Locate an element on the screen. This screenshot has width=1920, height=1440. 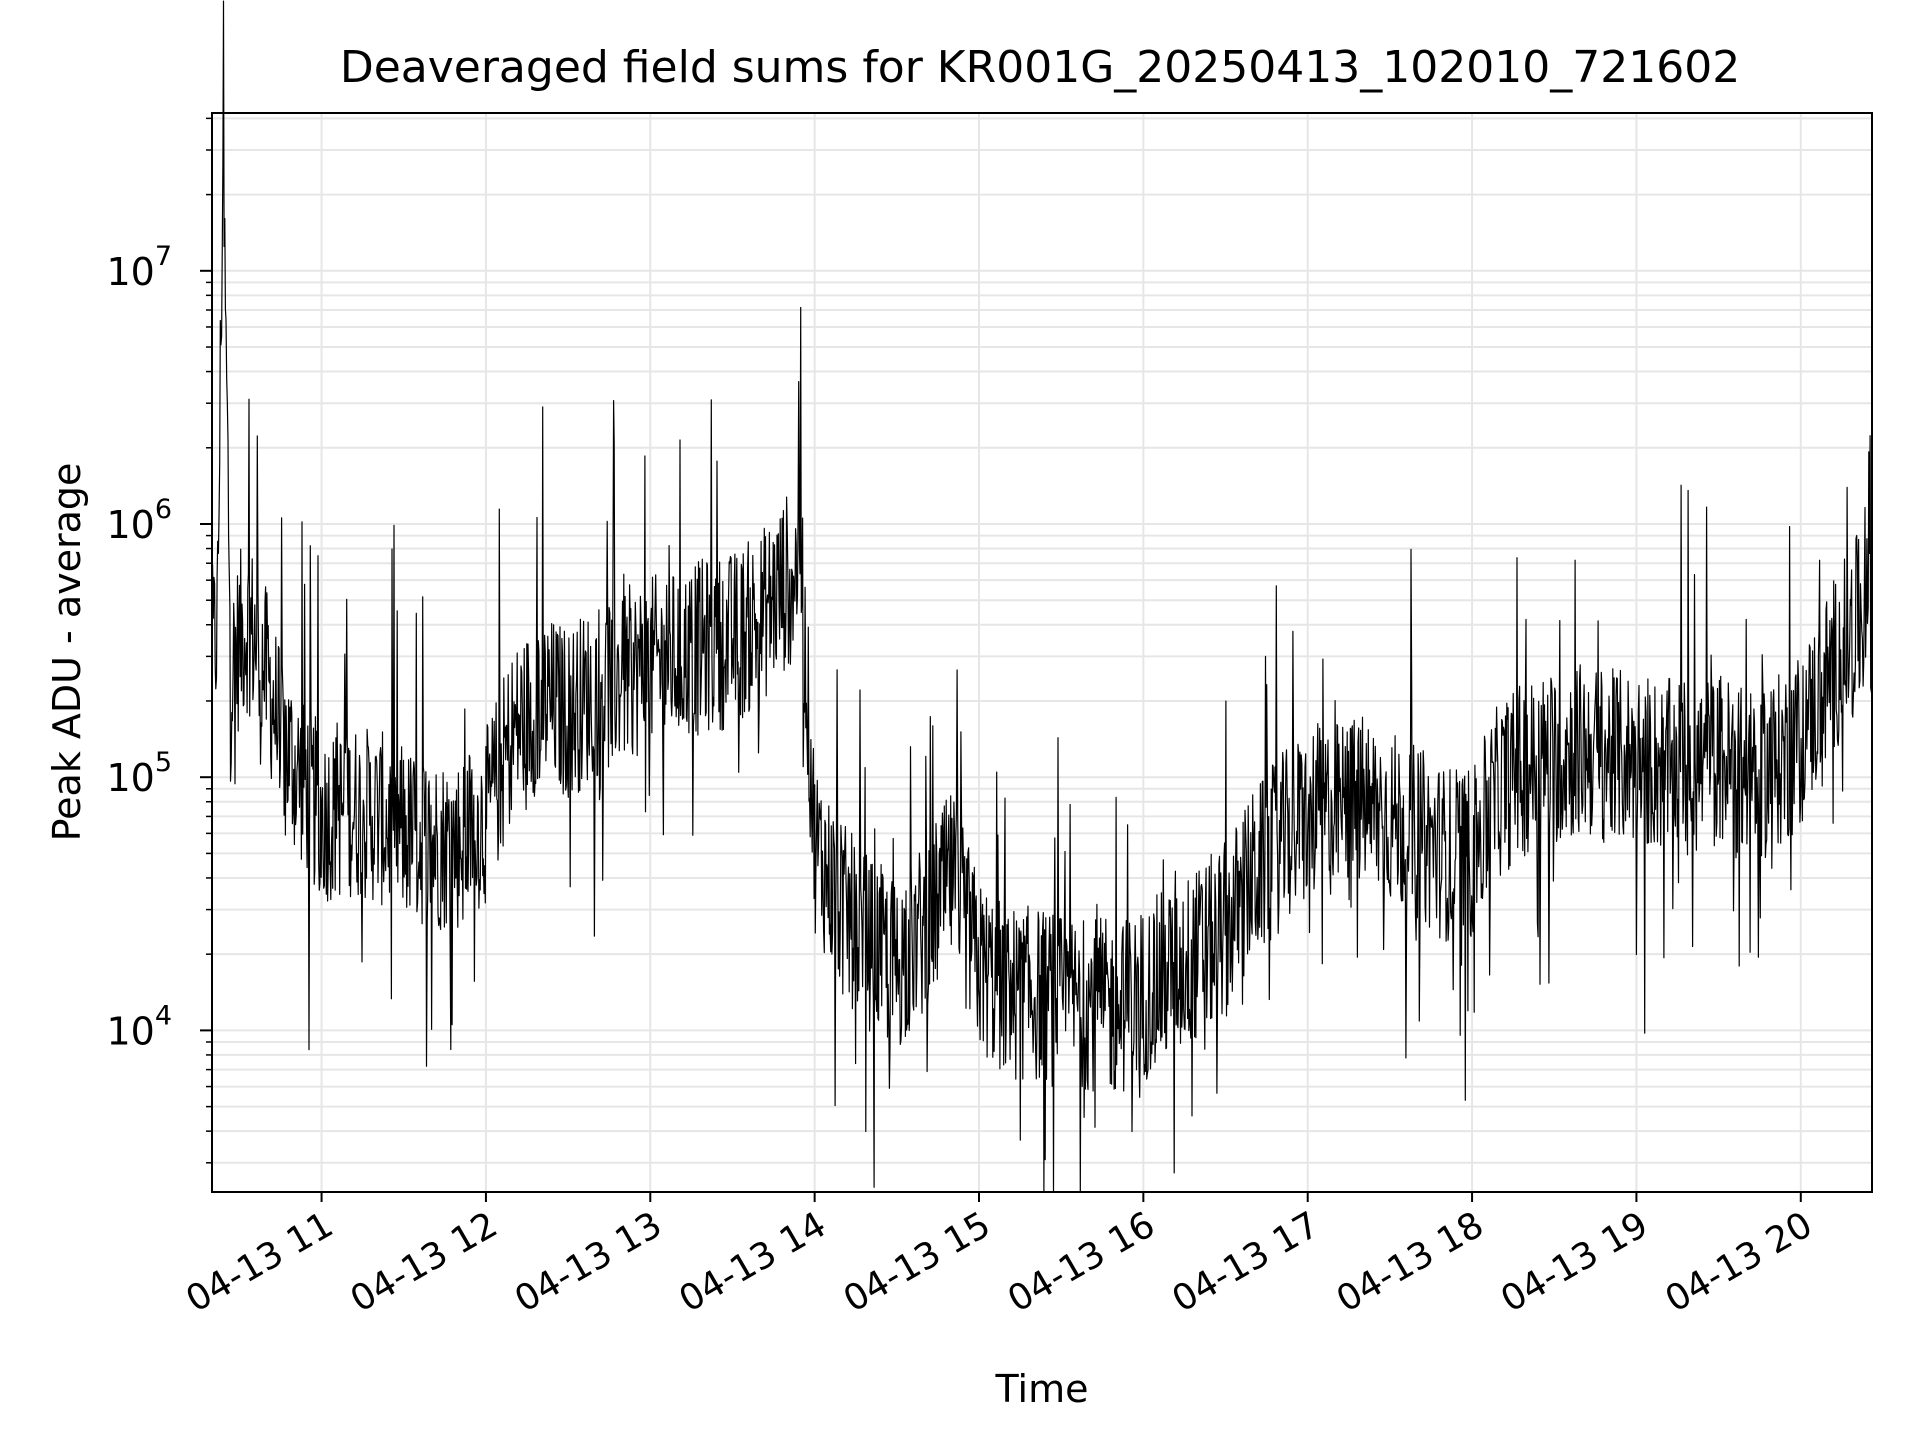
y-axis-label: Peak ADU - average is located at coordinates (67, 652).